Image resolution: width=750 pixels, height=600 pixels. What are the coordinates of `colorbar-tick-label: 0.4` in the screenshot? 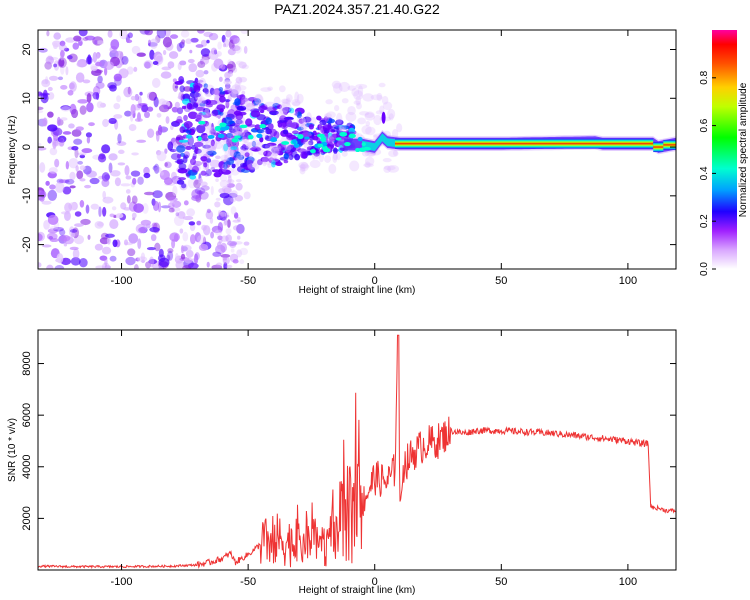 It's located at (704, 173).